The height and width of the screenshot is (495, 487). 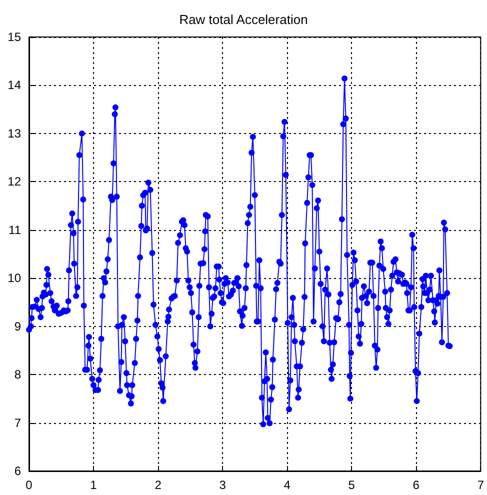 I want to click on x-tick-label: 3, so click(x=222, y=485).